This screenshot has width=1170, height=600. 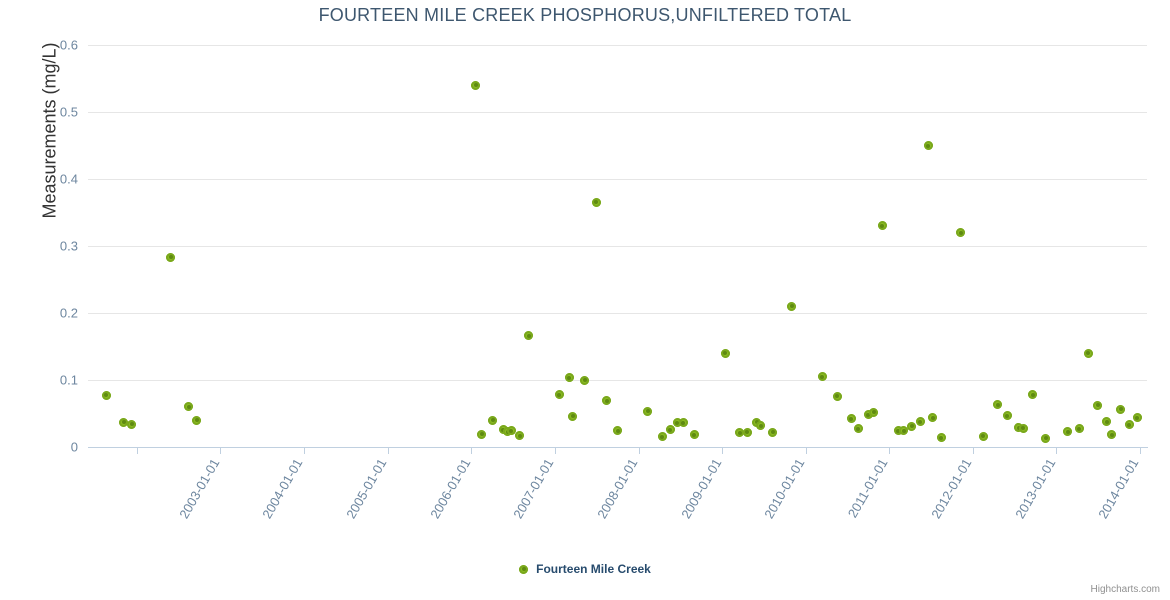 I want to click on legend-item-label: Fourteen Mile Creek, so click(x=593, y=569).